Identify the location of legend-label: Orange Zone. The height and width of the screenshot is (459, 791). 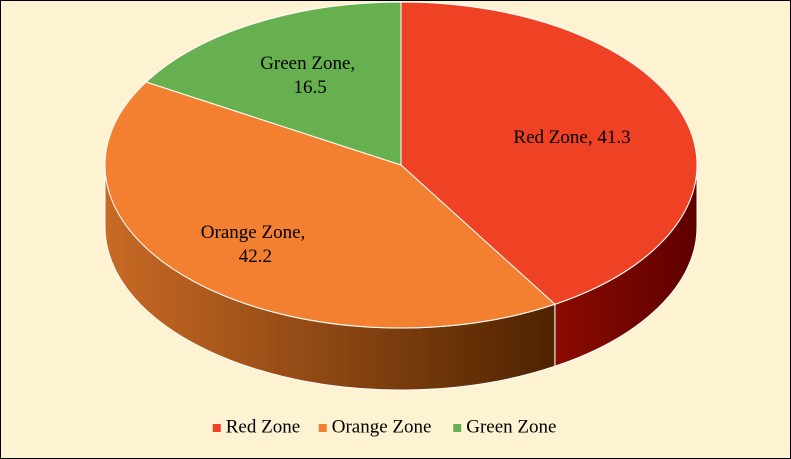
(382, 426).